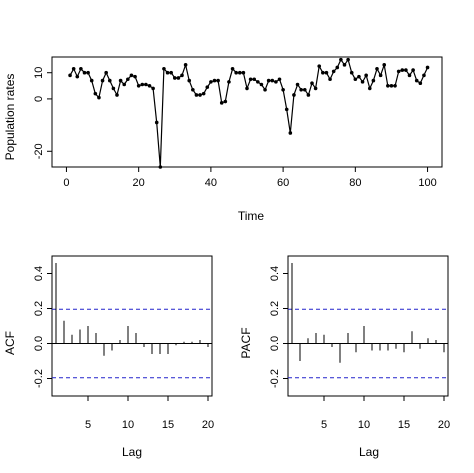 The height and width of the screenshot is (473, 474). Describe the element at coordinates (132, 452) in the screenshot. I see `acf-x-axis-label: Lag` at that location.